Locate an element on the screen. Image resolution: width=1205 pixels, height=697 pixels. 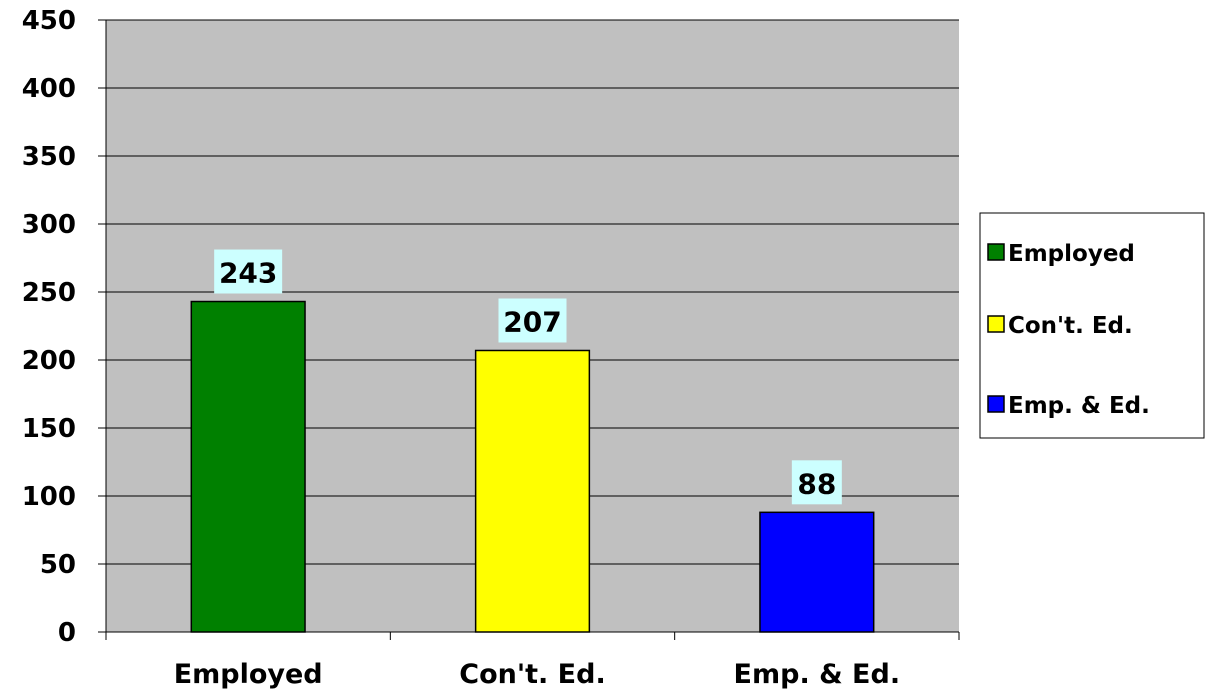
data-label: 207 is located at coordinates (532, 321).